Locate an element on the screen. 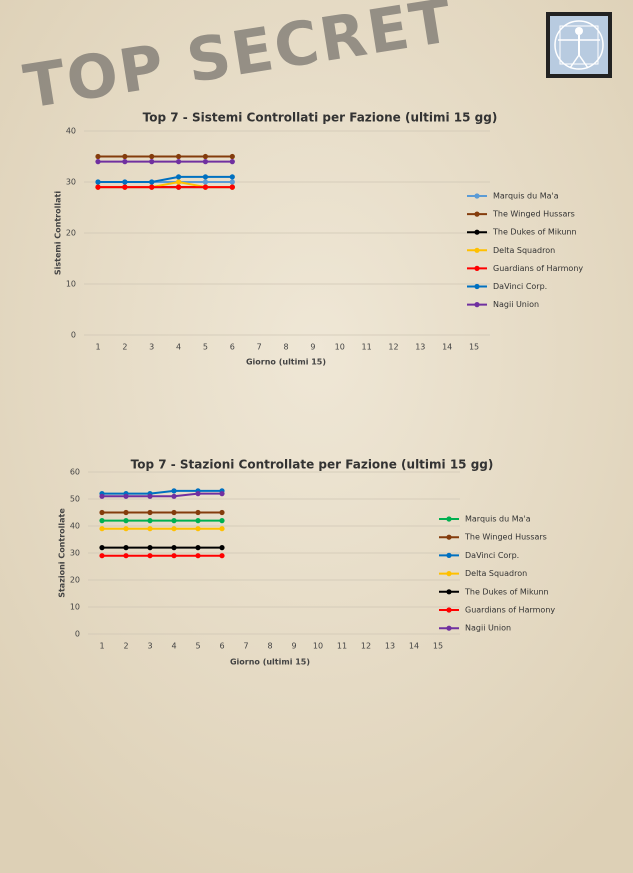 The height and width of the screenshot is (873, 633). x-tick-label: 4 is located at coordinates (178, 347).